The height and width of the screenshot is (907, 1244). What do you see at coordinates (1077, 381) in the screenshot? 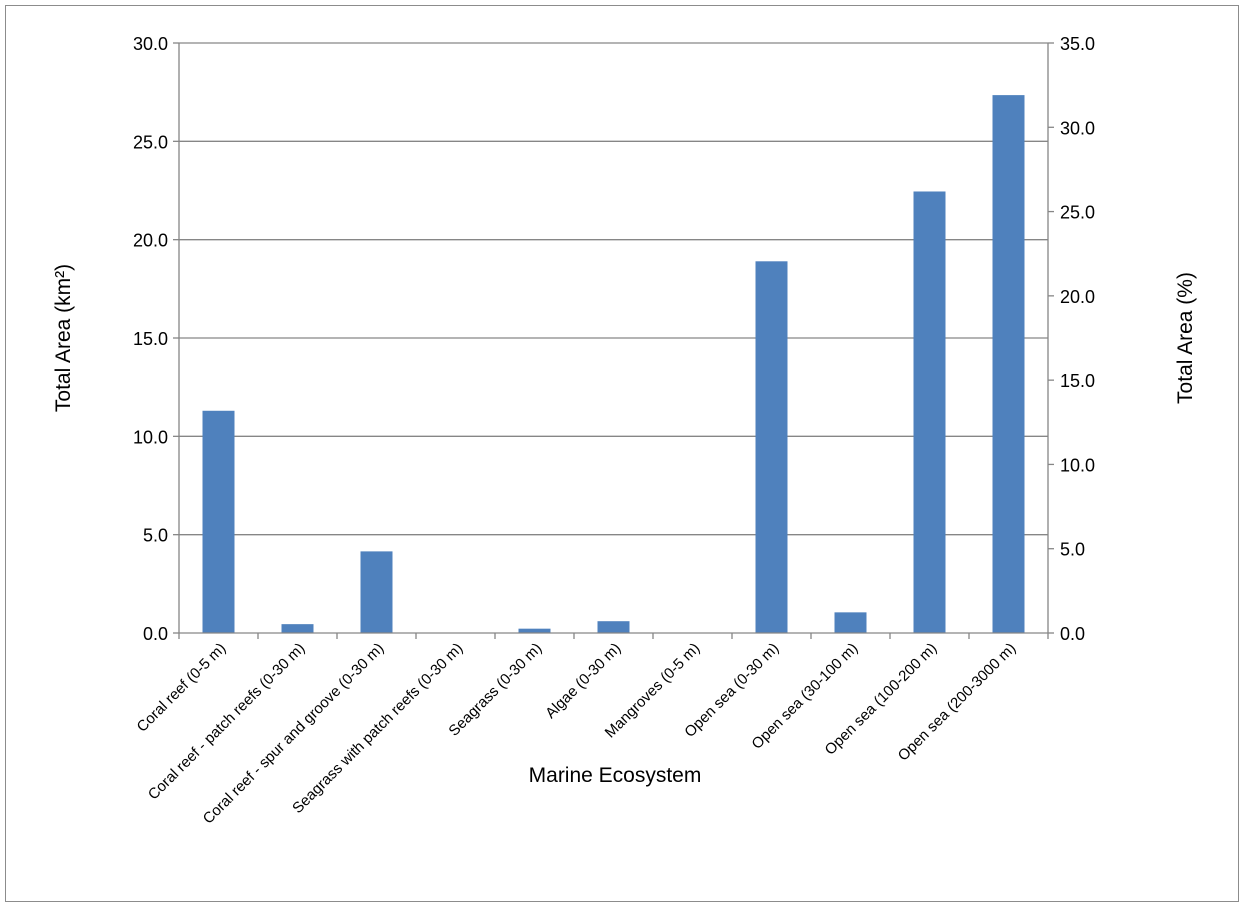
I see `right-tick-label: 15.0` at bounding box center [1077, 381].